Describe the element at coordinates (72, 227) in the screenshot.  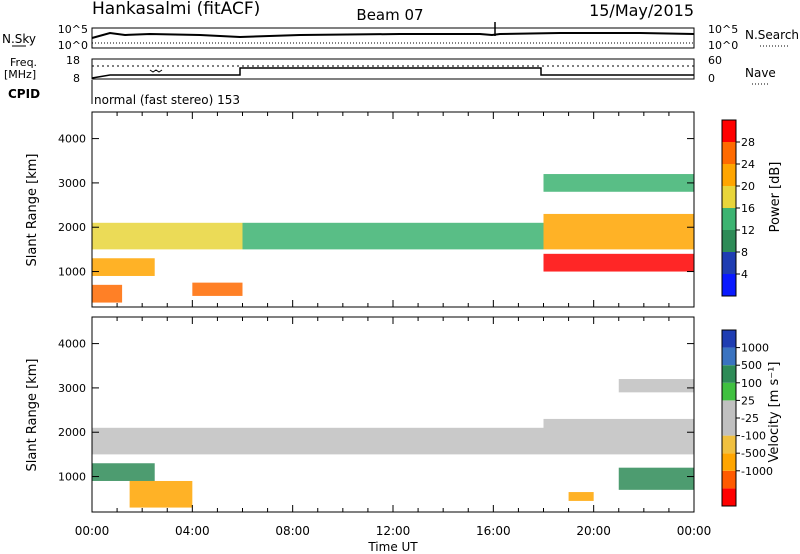
I see `pow-ytick-label-1: 2000` at that location.